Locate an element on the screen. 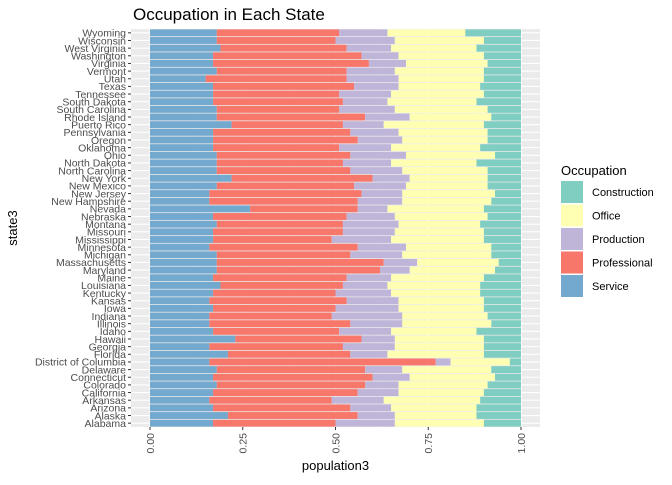 This screenshot has height=485, width=672. bar-production-nevada is located at coordinates (372, 209).